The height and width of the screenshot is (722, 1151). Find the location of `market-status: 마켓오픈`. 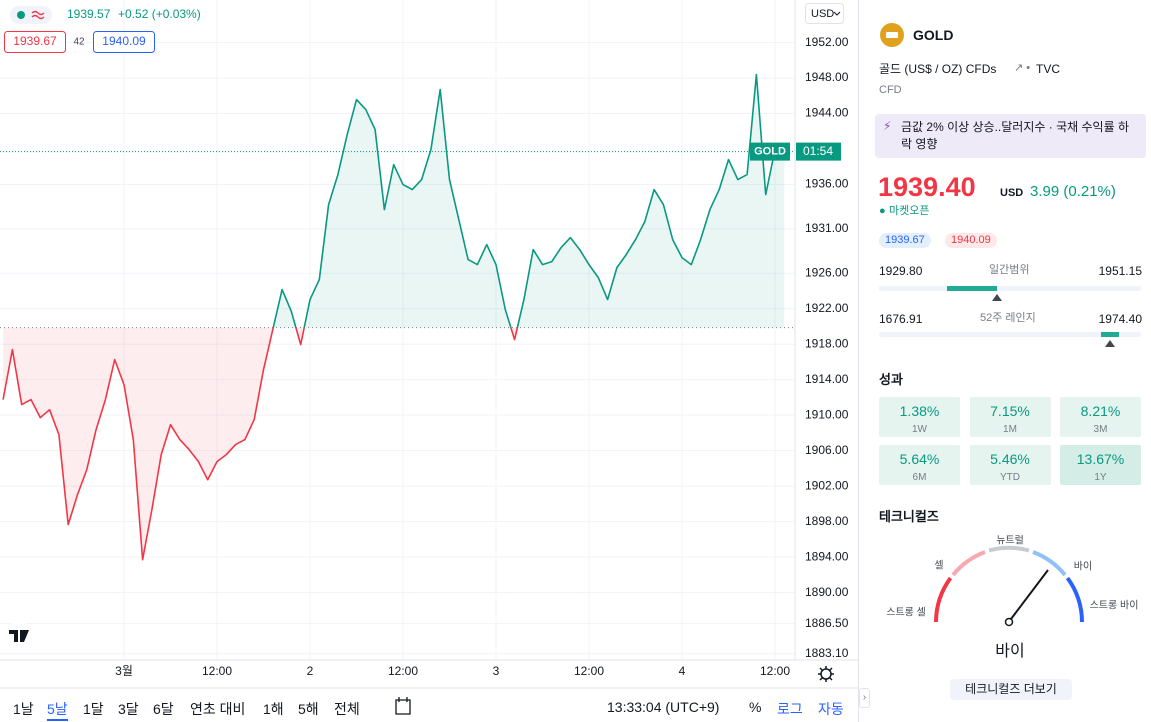

market-status: 마켓오픈 is located at coordinates (909, 211).